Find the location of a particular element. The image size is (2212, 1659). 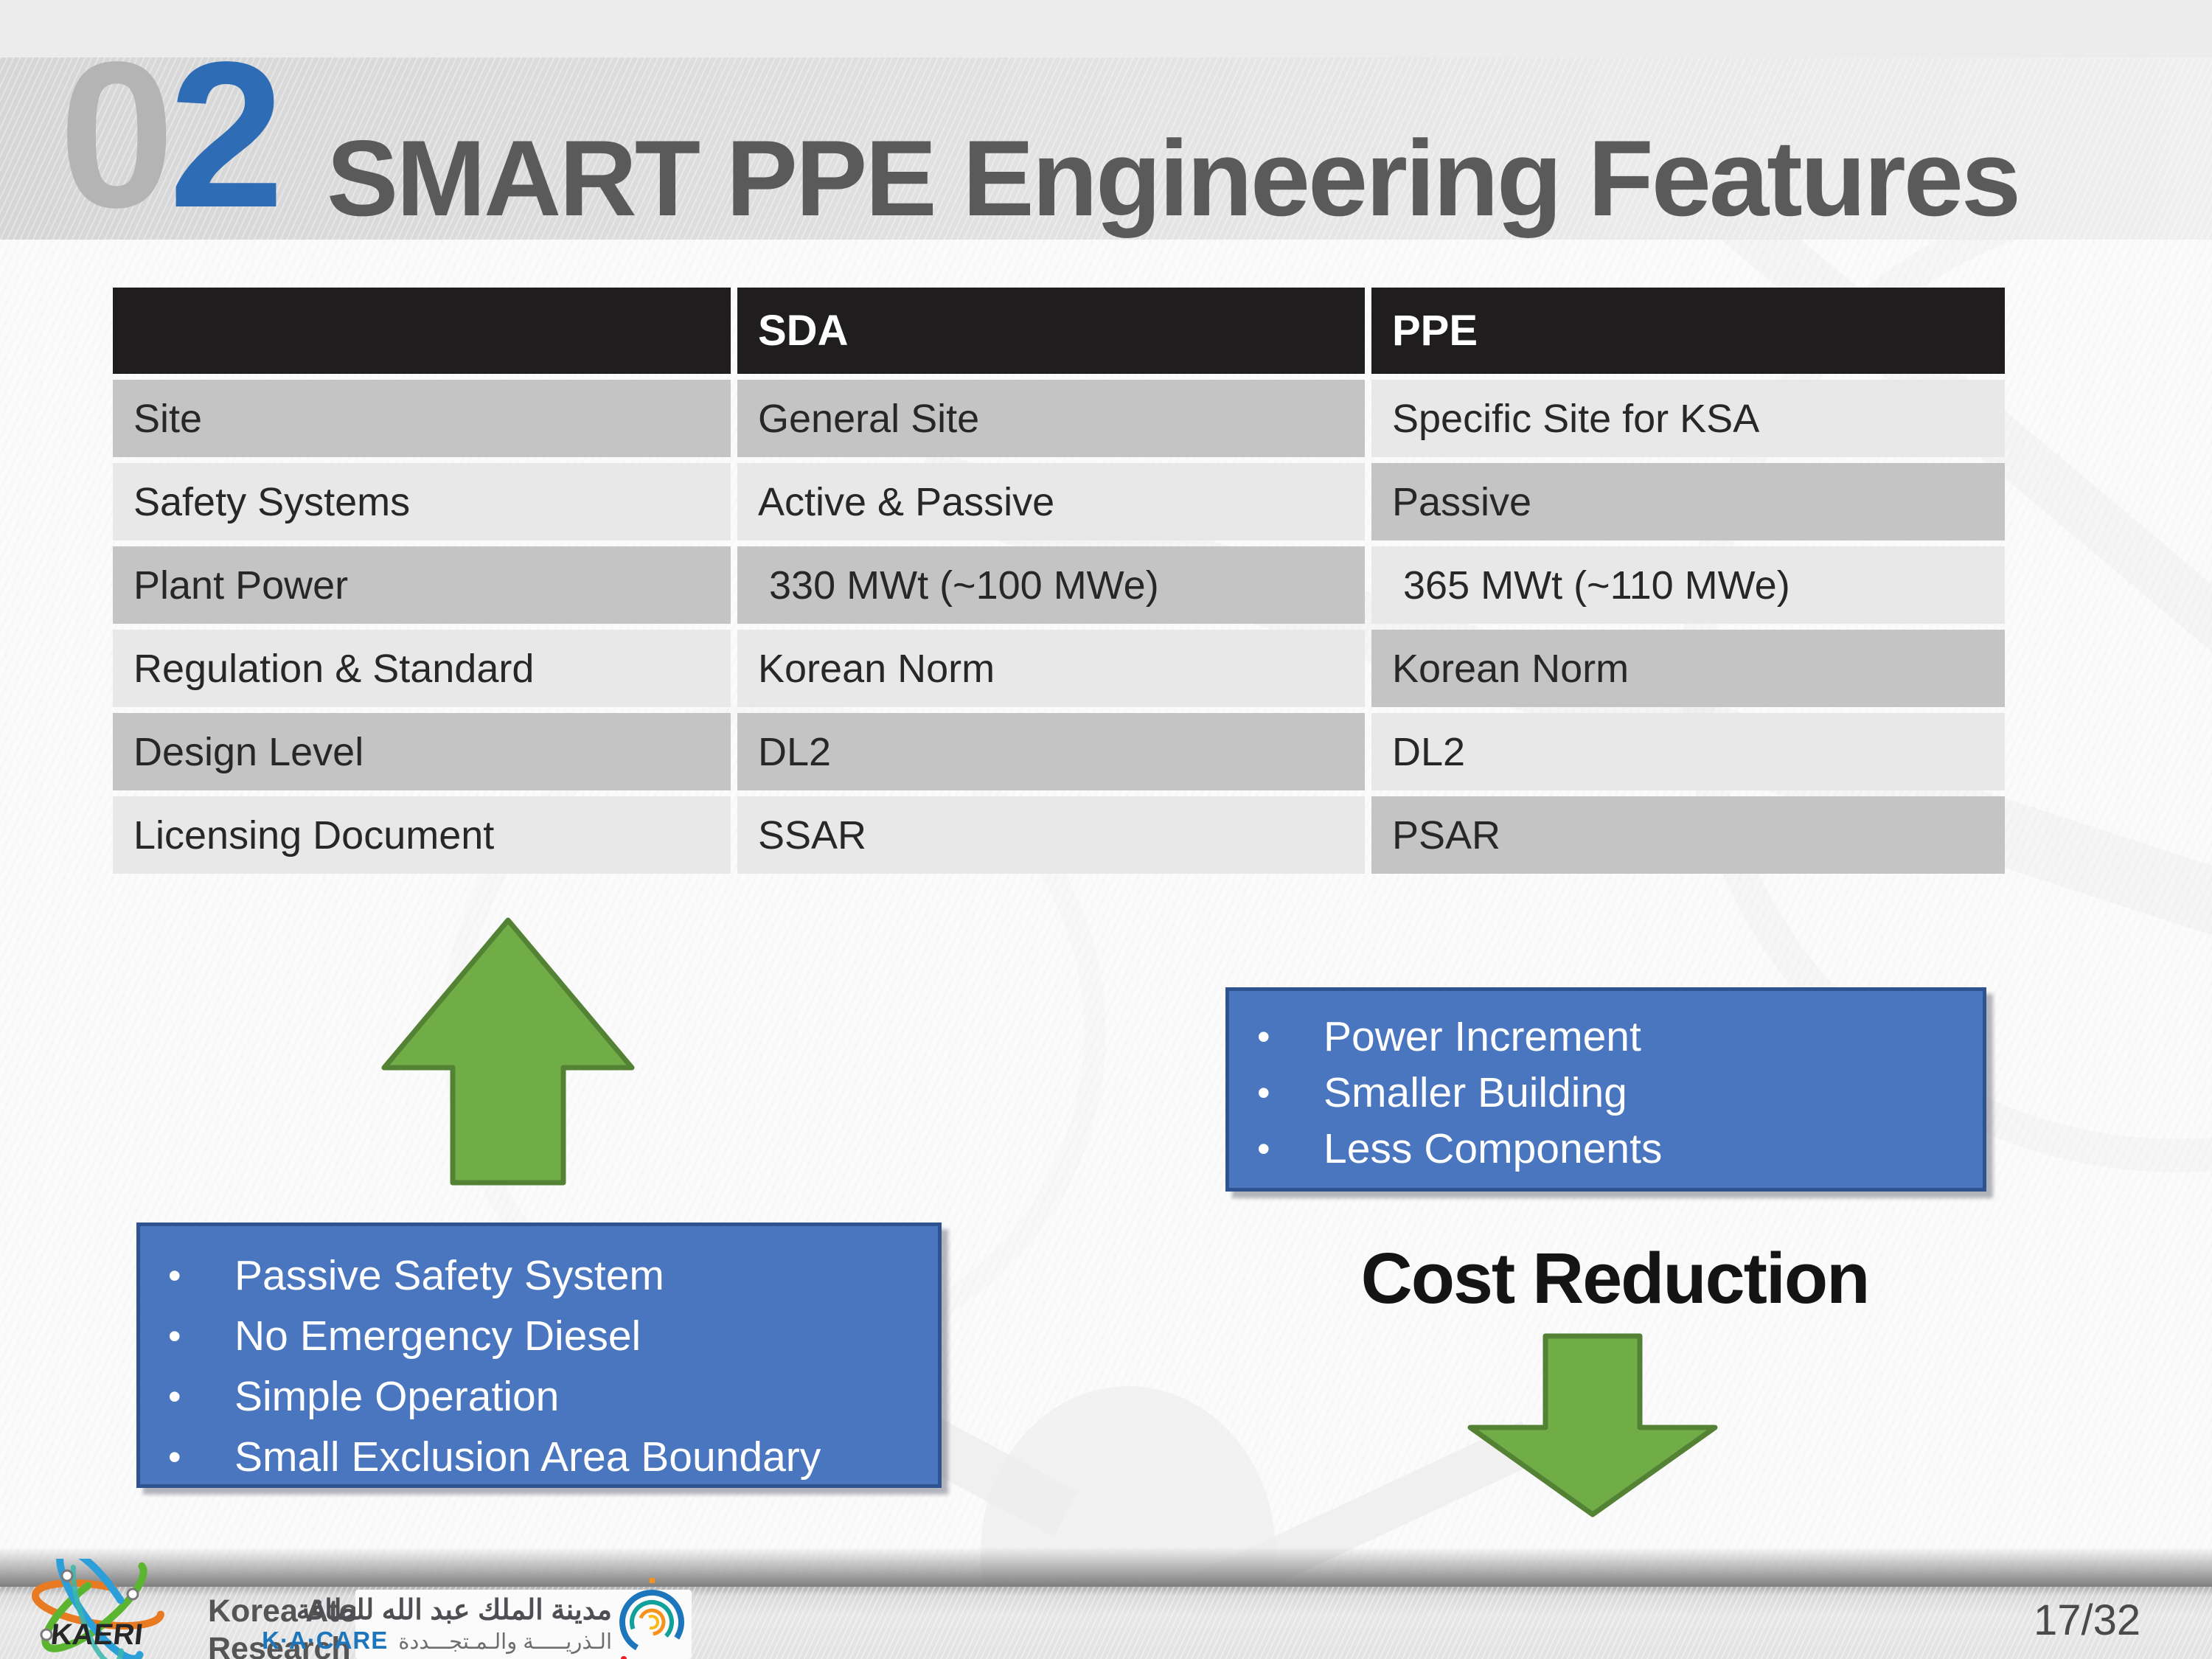

page-number: 17/32 is located at coordinates (2087, 1620).